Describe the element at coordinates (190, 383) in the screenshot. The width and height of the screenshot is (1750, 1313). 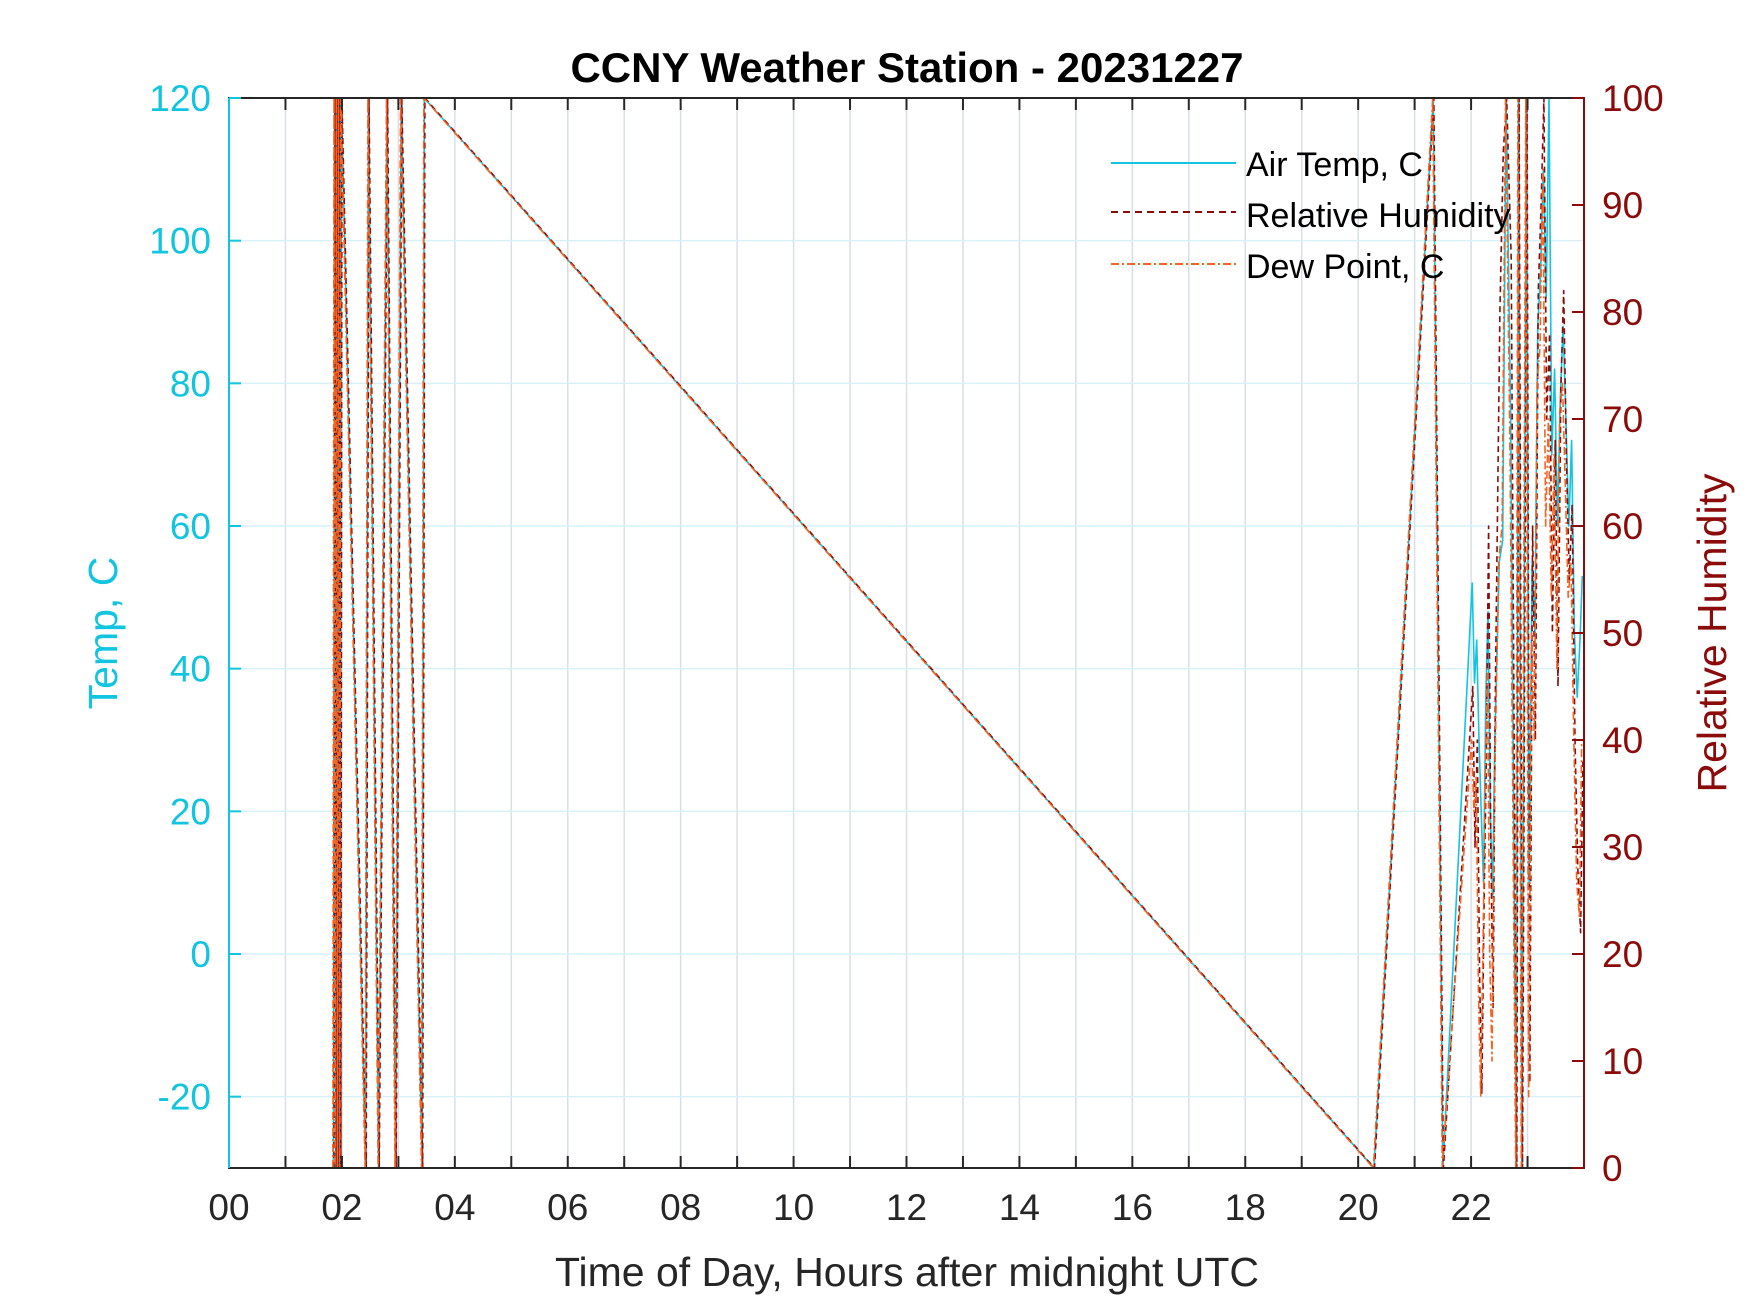
I see `y-left-tick-label: 80` at that location.